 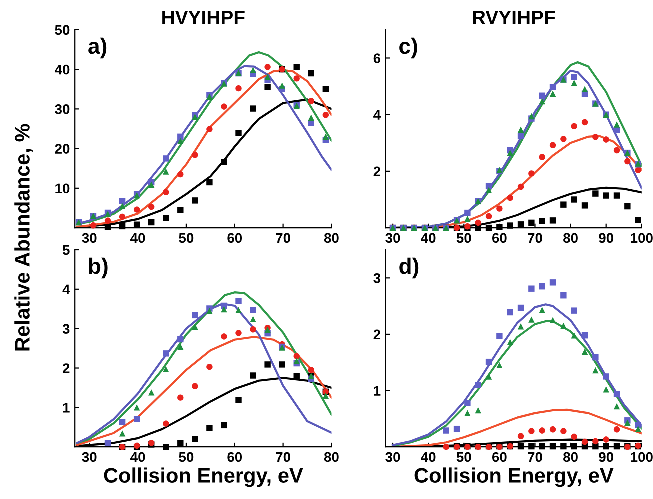 I want to click on y-axis-title: Relative Abundance, %, so click(x=23, y=237).